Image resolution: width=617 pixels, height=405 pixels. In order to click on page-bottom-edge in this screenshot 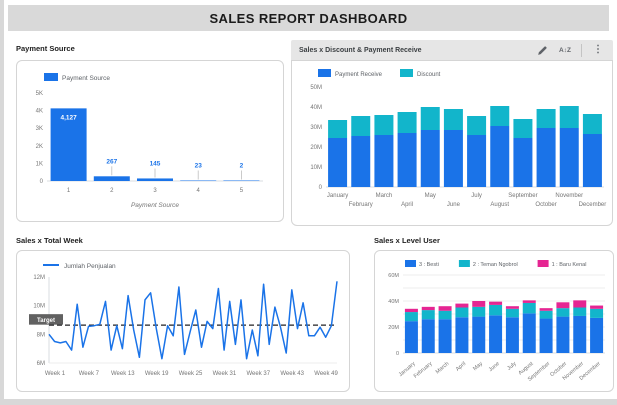, I will do `click(308, 402)`.